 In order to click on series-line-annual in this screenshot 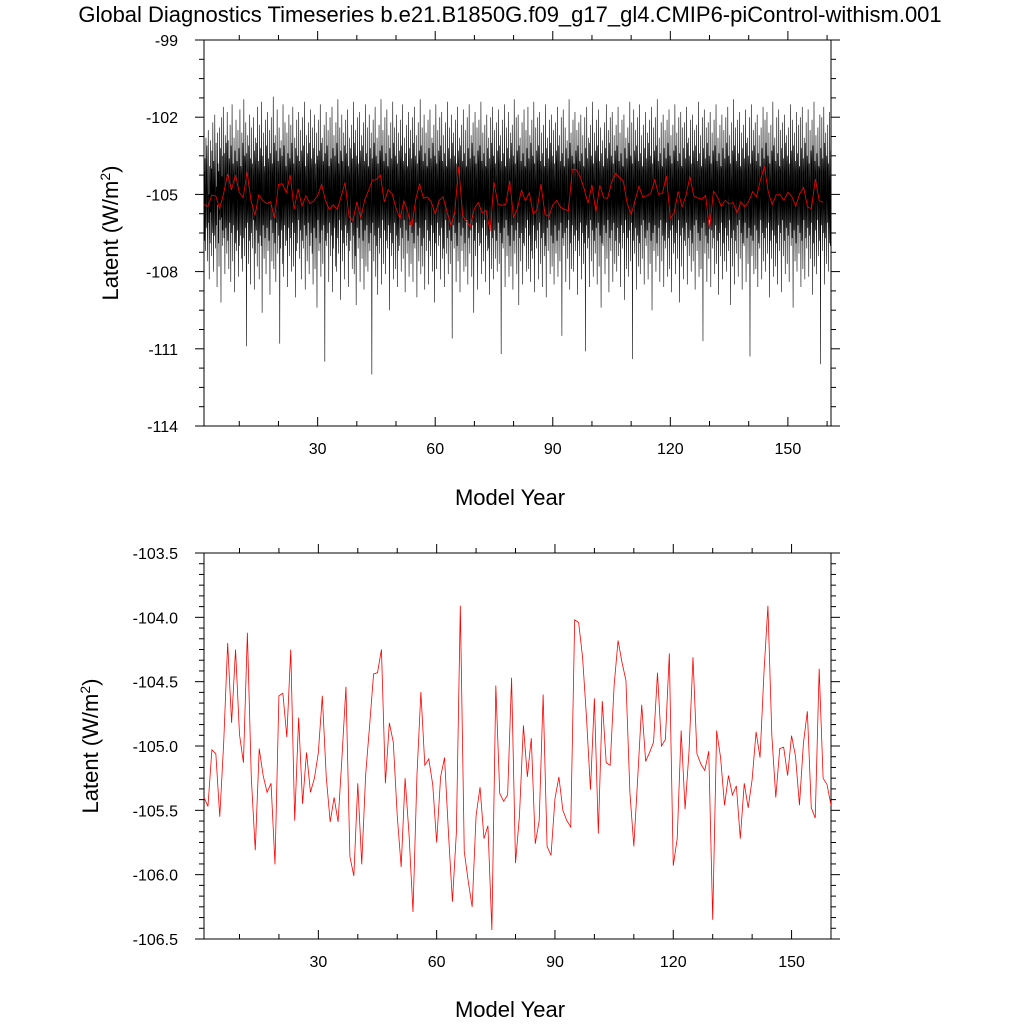, I will do `click(514, 199)`.